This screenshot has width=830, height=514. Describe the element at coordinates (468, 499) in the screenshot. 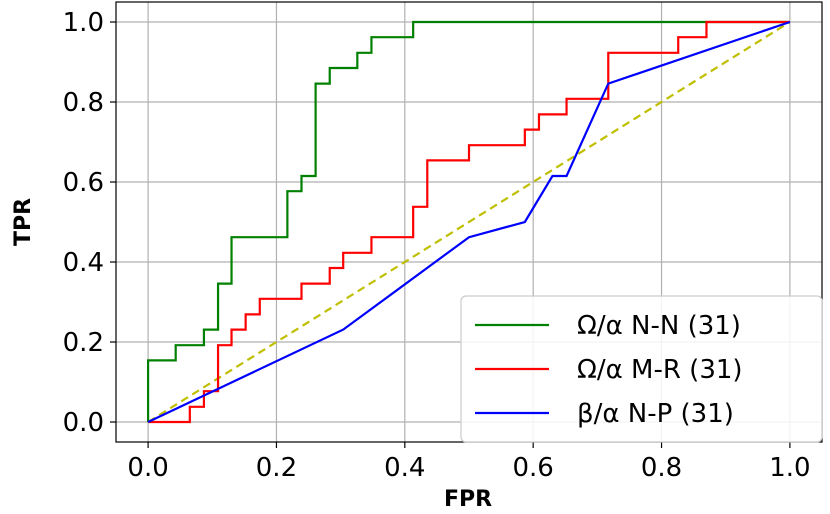

I see `x-axis-label: FPR` at that location.